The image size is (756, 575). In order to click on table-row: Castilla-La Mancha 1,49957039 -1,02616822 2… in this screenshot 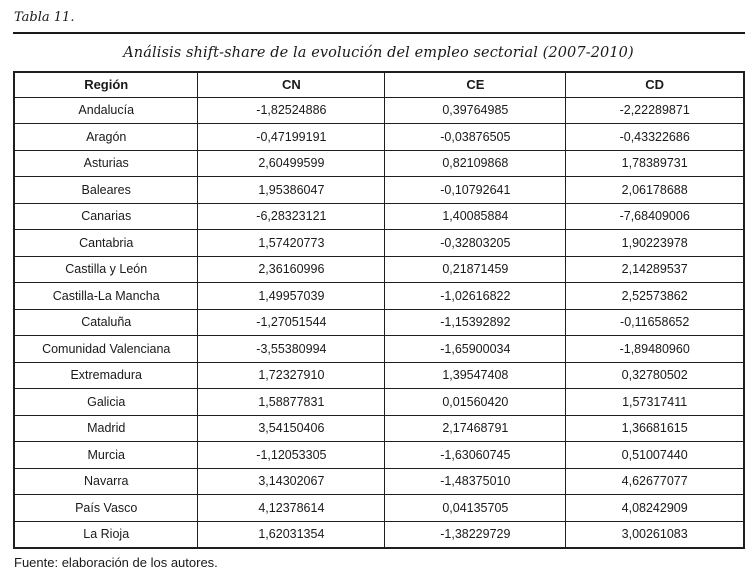, I will do `click(379, 296)`.